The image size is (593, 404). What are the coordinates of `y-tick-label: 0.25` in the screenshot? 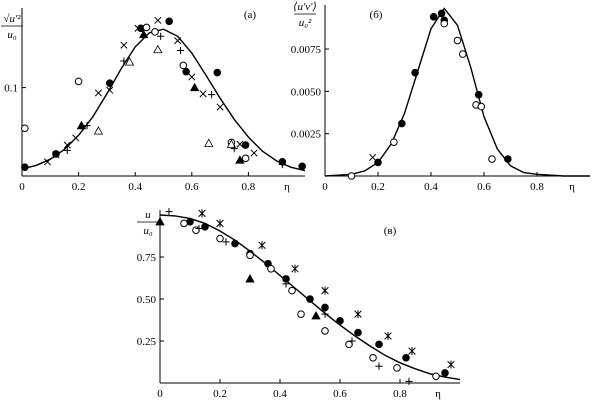 It's located at (147, 342).